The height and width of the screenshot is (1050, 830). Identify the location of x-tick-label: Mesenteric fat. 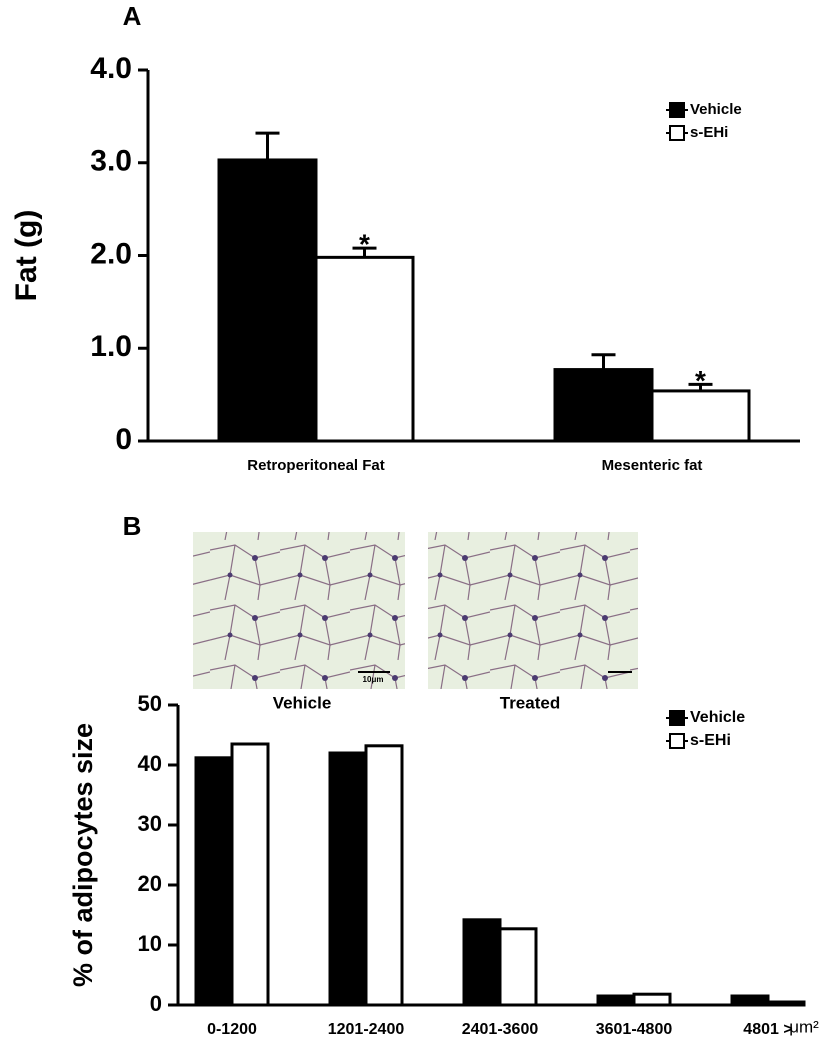
(652, 465).